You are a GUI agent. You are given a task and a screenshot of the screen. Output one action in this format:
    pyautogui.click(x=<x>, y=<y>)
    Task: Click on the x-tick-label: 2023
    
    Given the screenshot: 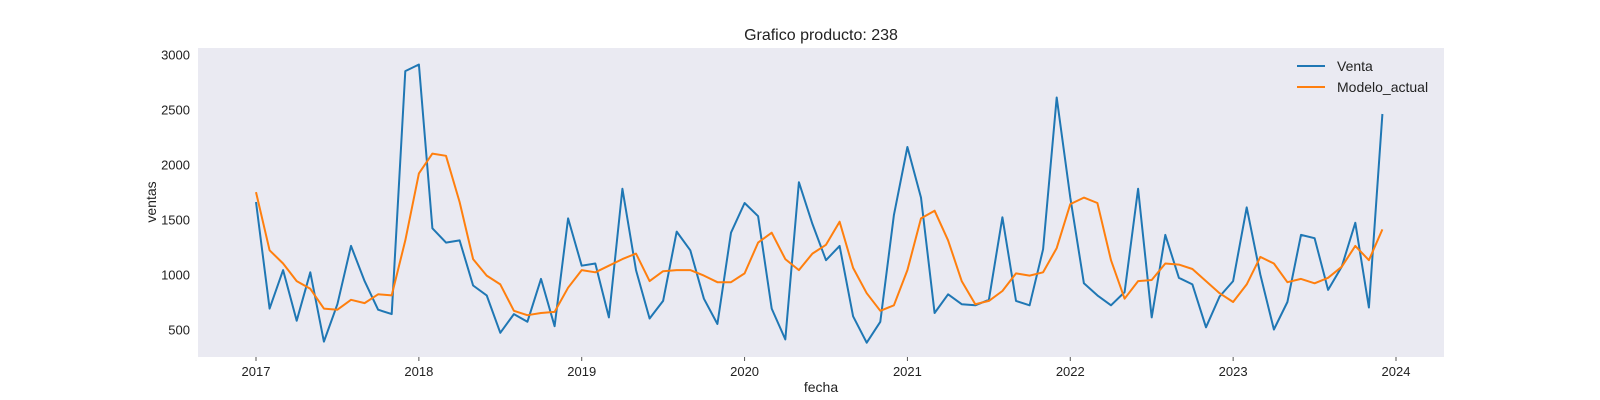 What is the action you would take?
    pyautogui.click(x=1233, y=371)
    